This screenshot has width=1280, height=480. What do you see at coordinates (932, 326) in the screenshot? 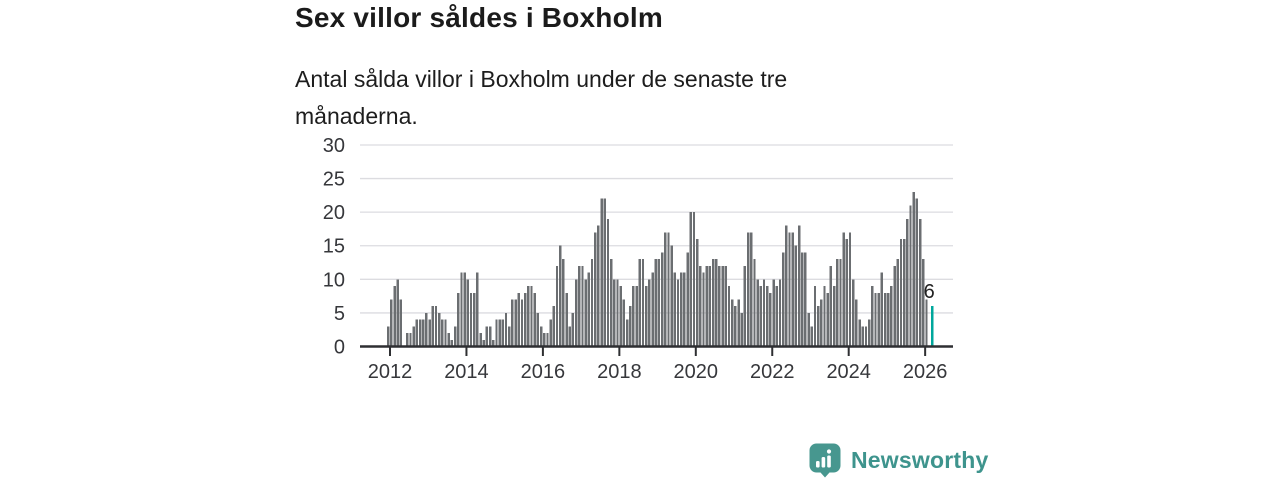
I see `highlight-bar` at bounding box center [932, 326].